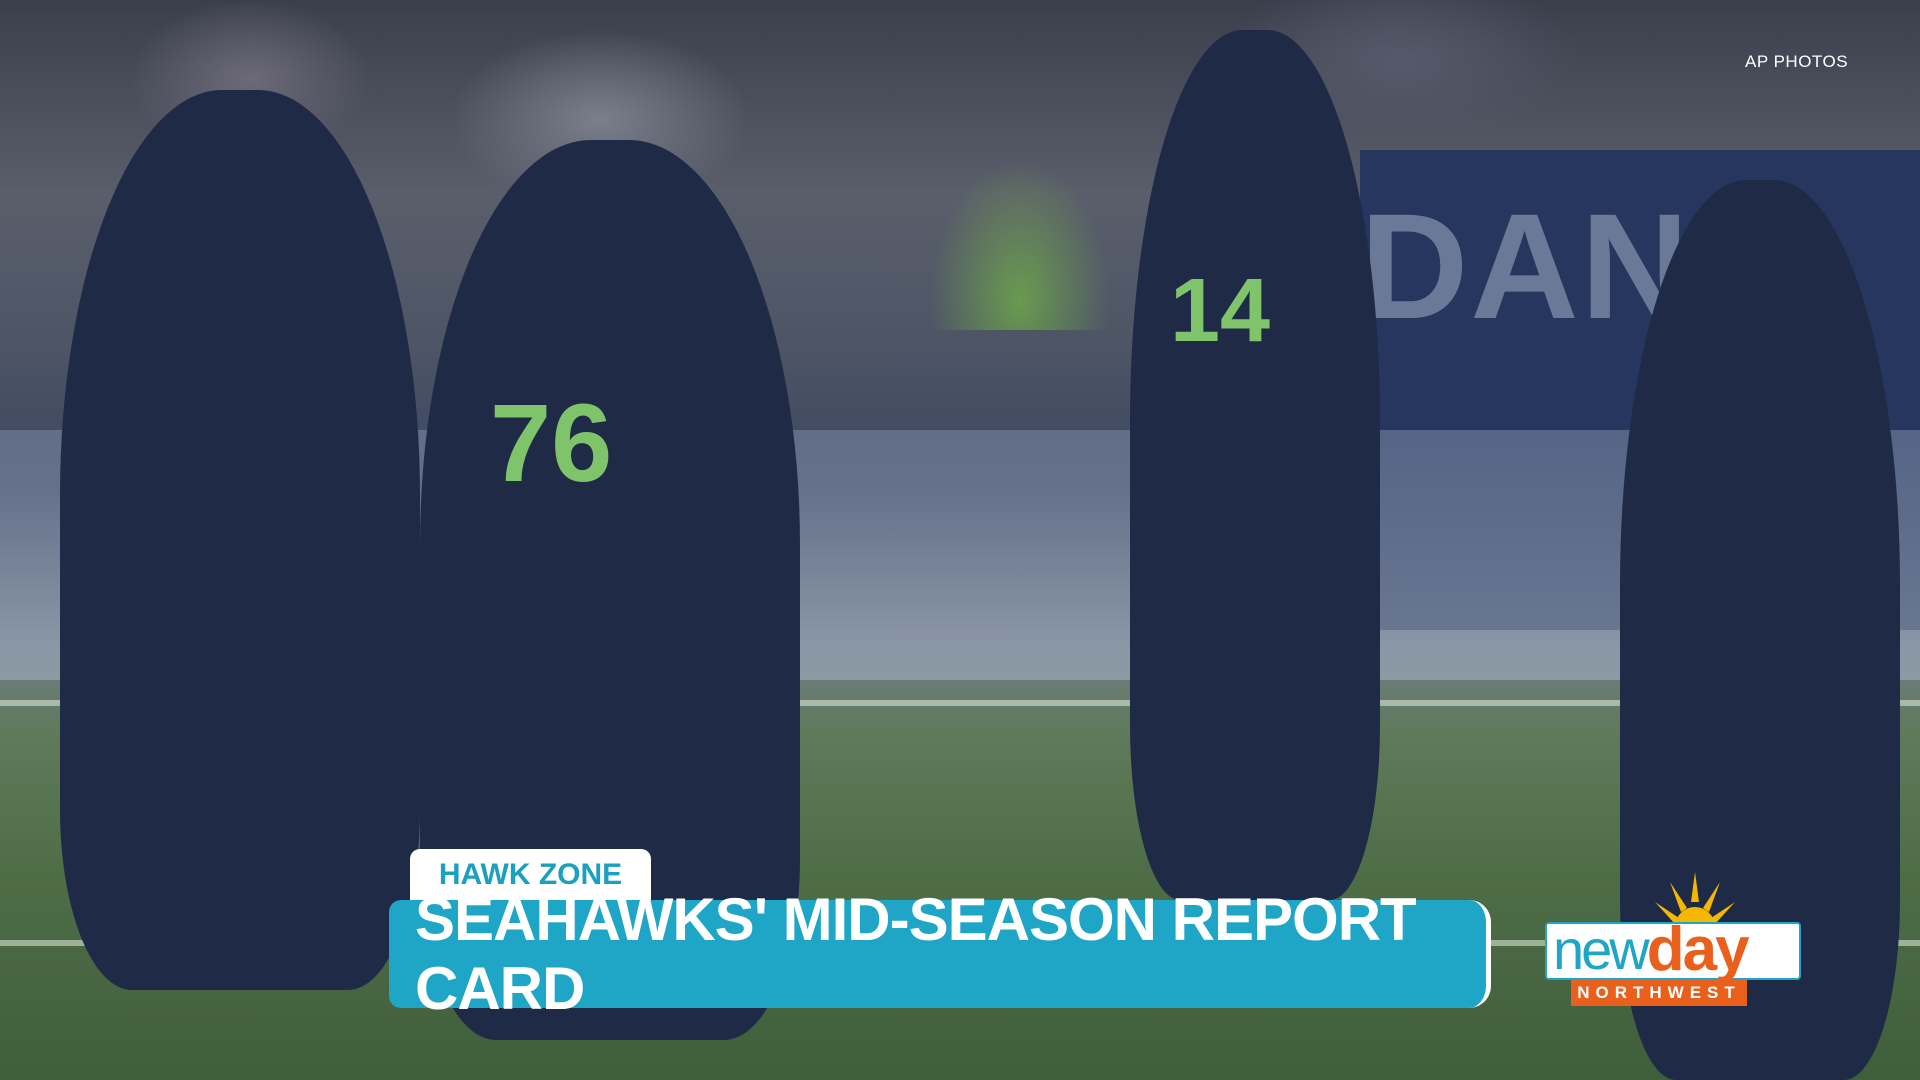  What do you see at coordinates (1797, 61) in the screenshot?
I see `photo-credit: AP PHOTOS` at bounding box center [1797, 61].